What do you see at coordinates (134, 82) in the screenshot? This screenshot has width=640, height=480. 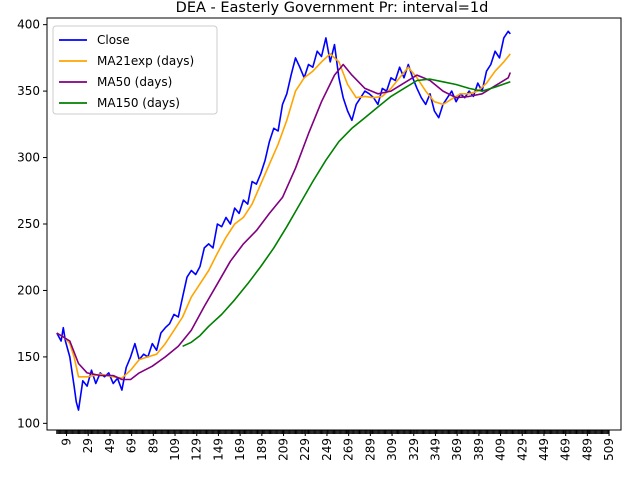 I see `legend-label-2: MA50 (days)` at bounding box center [134, 82].